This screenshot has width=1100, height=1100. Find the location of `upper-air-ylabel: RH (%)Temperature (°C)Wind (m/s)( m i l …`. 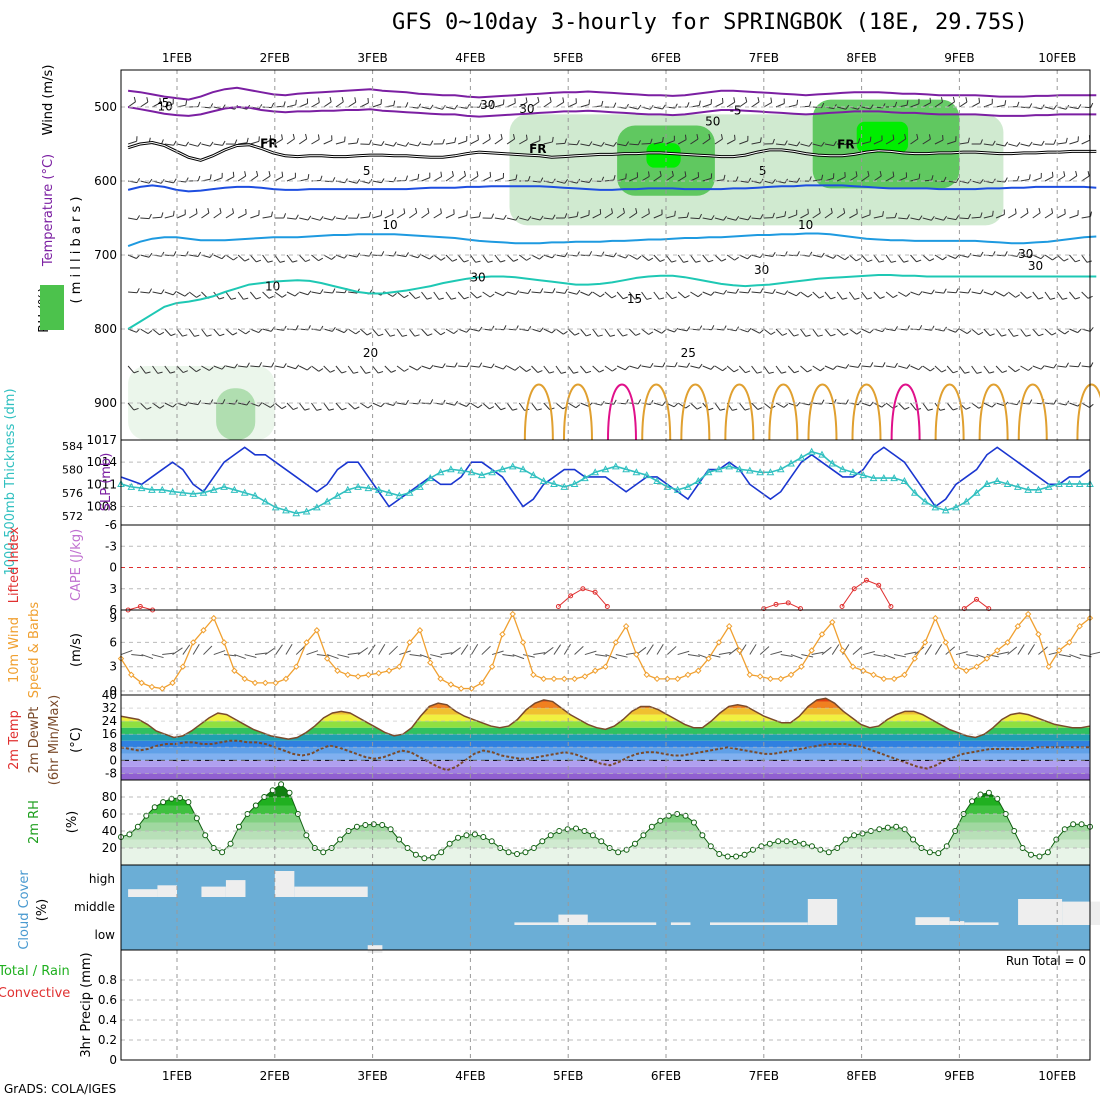

upper-air-ylabel: RH (%)Temperature (°C)Wind (m/s)( m i l … is located at coordinates (60, 199).